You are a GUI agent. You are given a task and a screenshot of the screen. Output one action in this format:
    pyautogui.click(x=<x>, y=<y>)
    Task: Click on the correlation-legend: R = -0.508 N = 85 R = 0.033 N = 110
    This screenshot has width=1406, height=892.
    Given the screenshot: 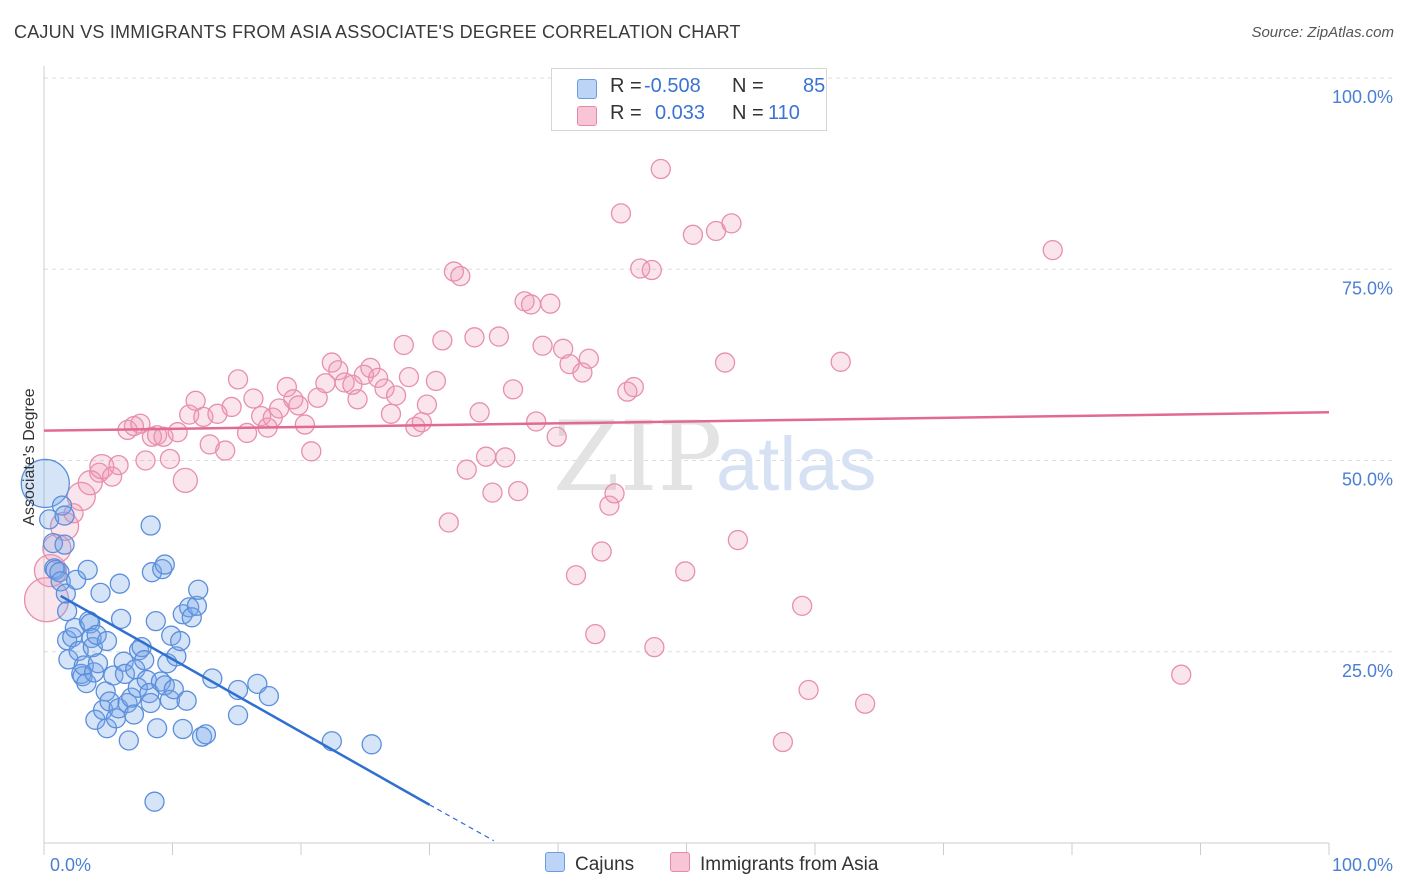 What is the action you would take?
    pyautogui.click(x=689, y=99)
    